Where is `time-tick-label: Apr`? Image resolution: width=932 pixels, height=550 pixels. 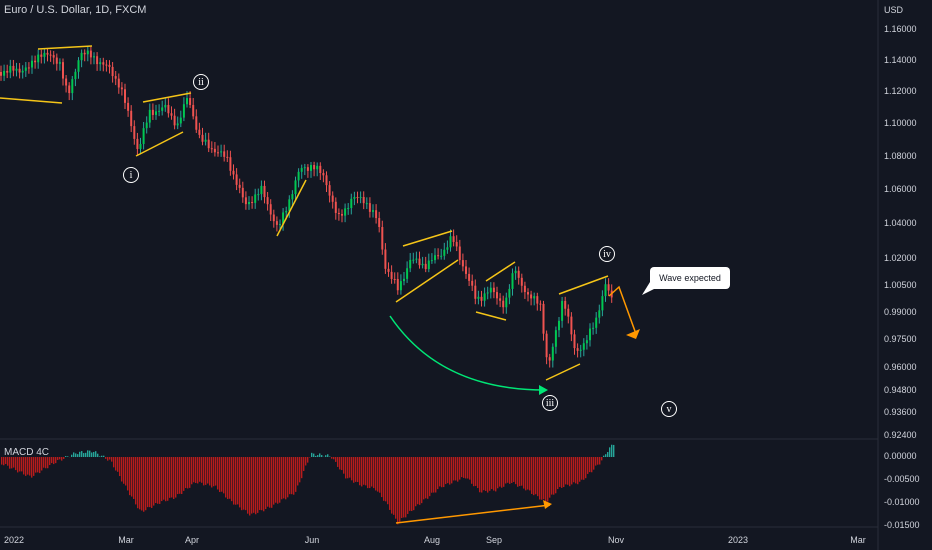 time-tick-label: Apr is located at coordinates (192, 540).